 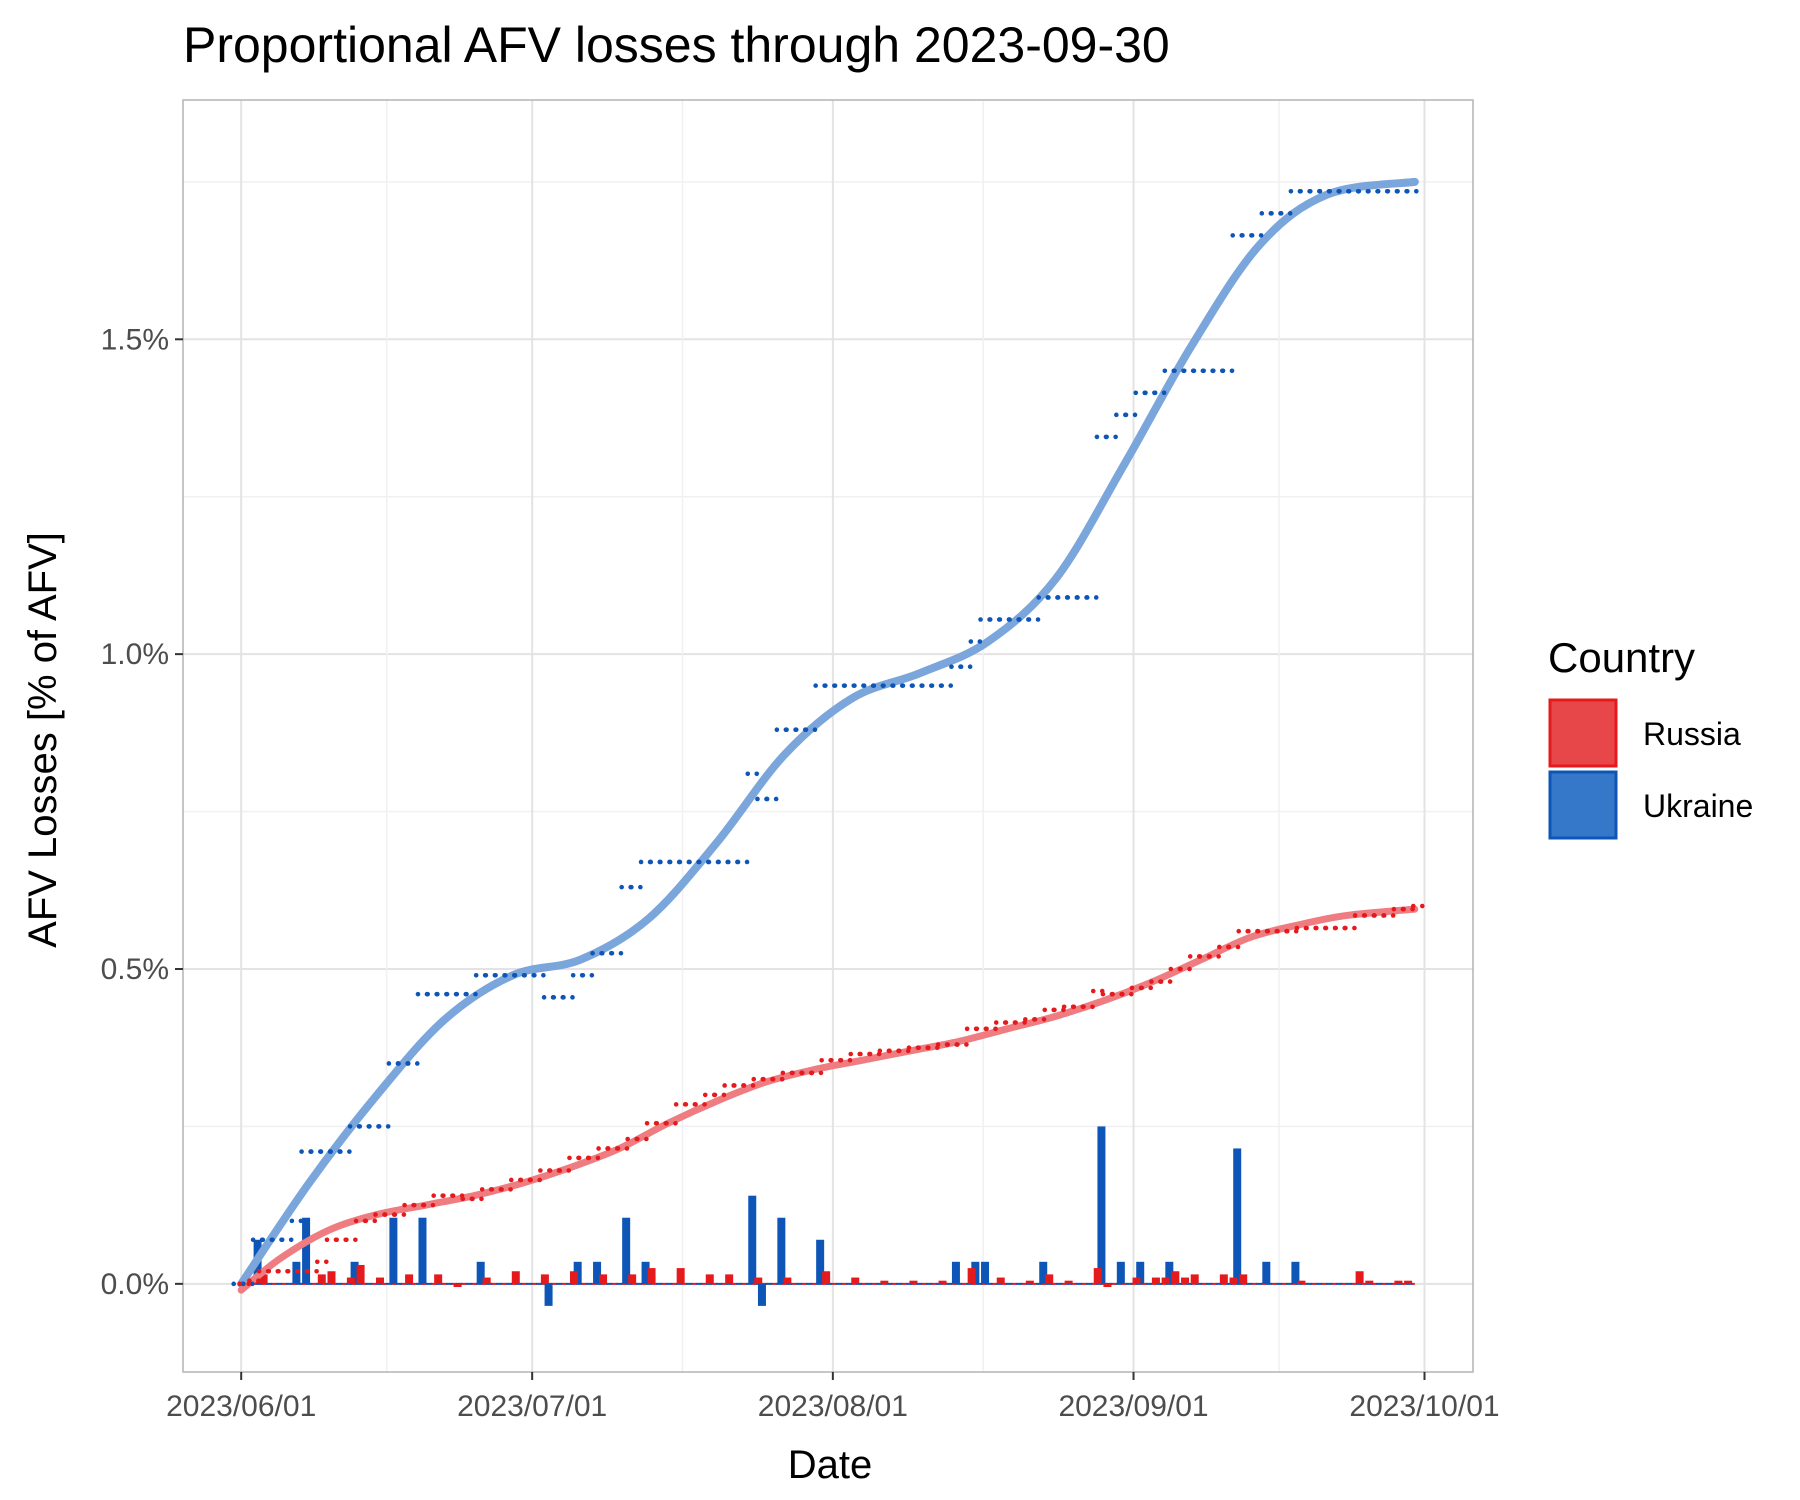 I want to click on x-tick-label: 2023/09/01, so click(x=1133, y=1406).